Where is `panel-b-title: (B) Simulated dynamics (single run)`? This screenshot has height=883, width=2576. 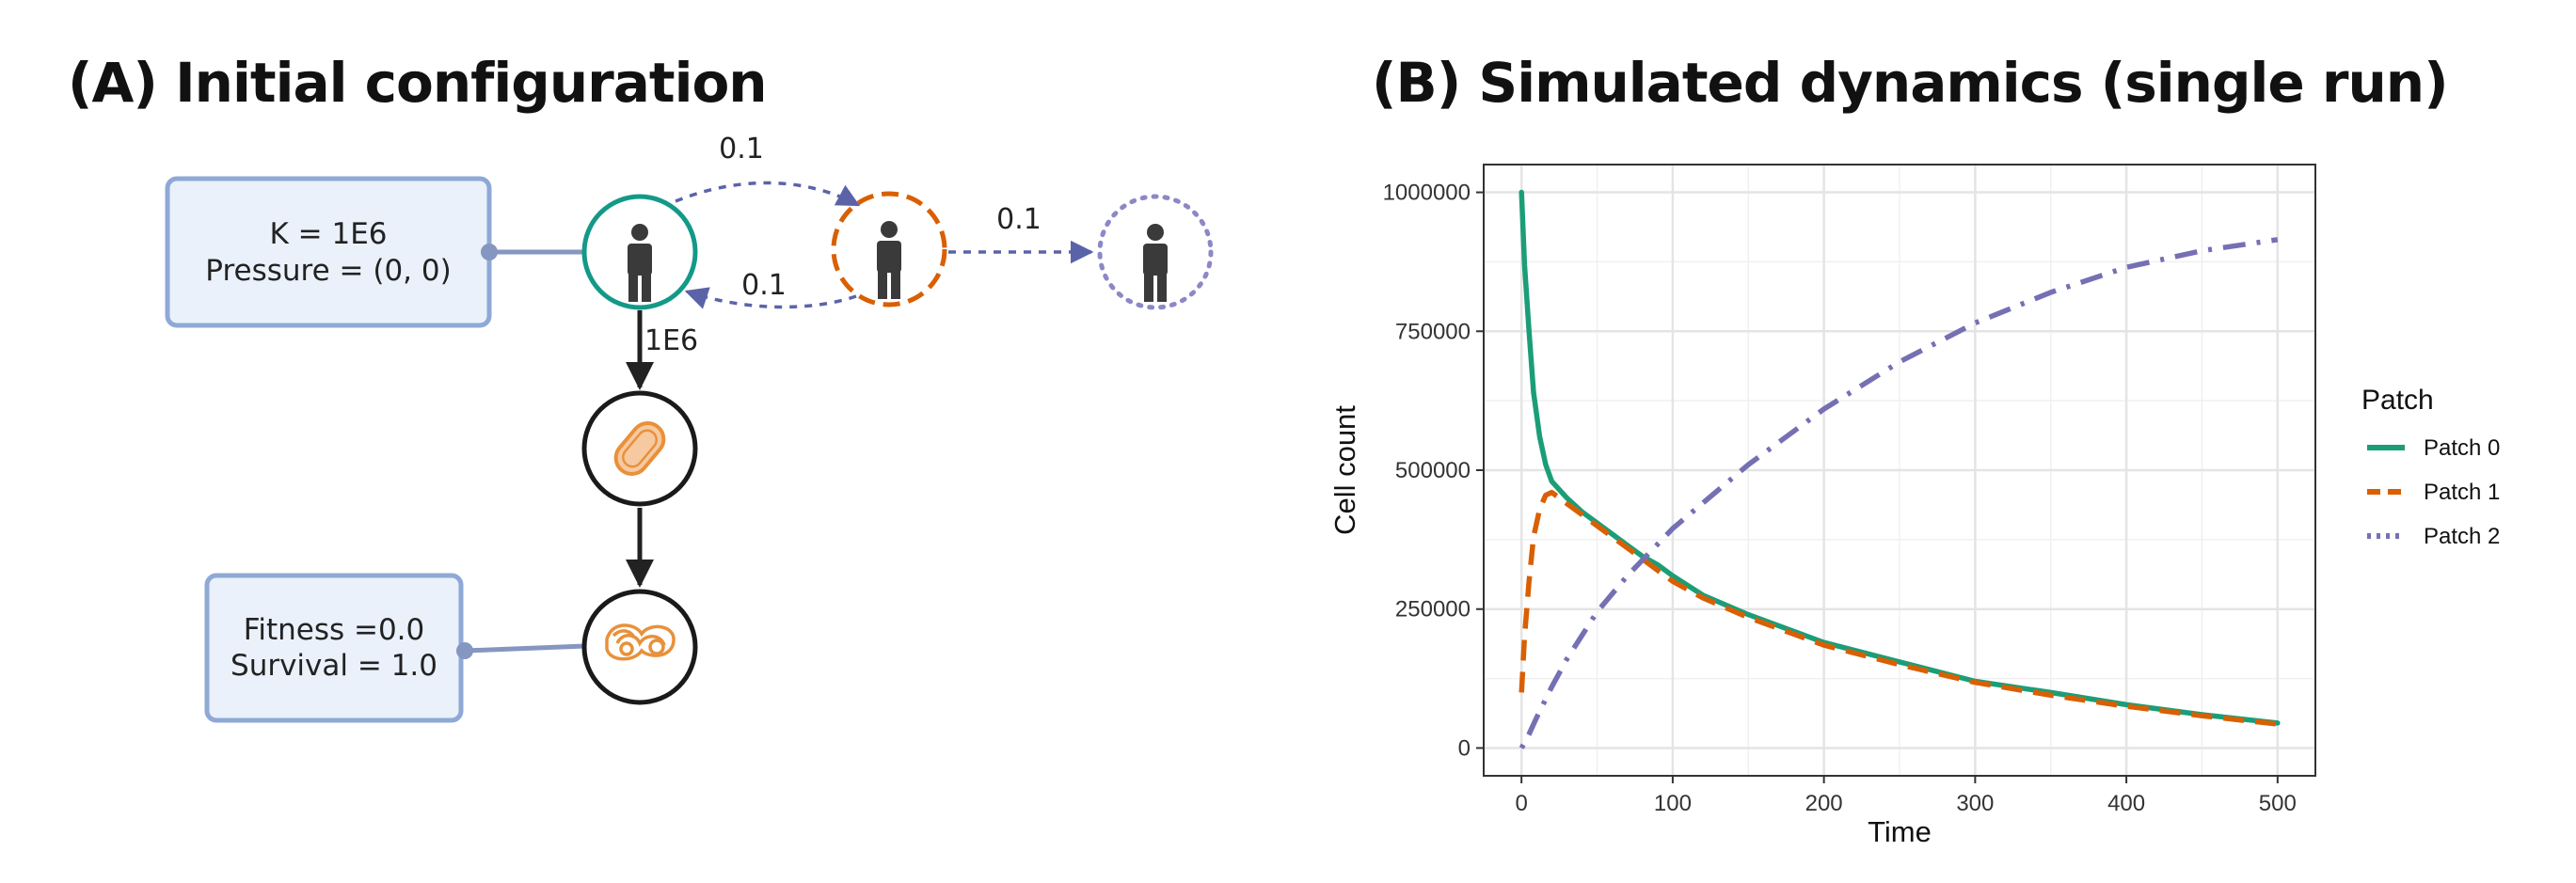 panel-b-title: (B) Simulated dynamics (single run) is located at coordinates (1911, 83).